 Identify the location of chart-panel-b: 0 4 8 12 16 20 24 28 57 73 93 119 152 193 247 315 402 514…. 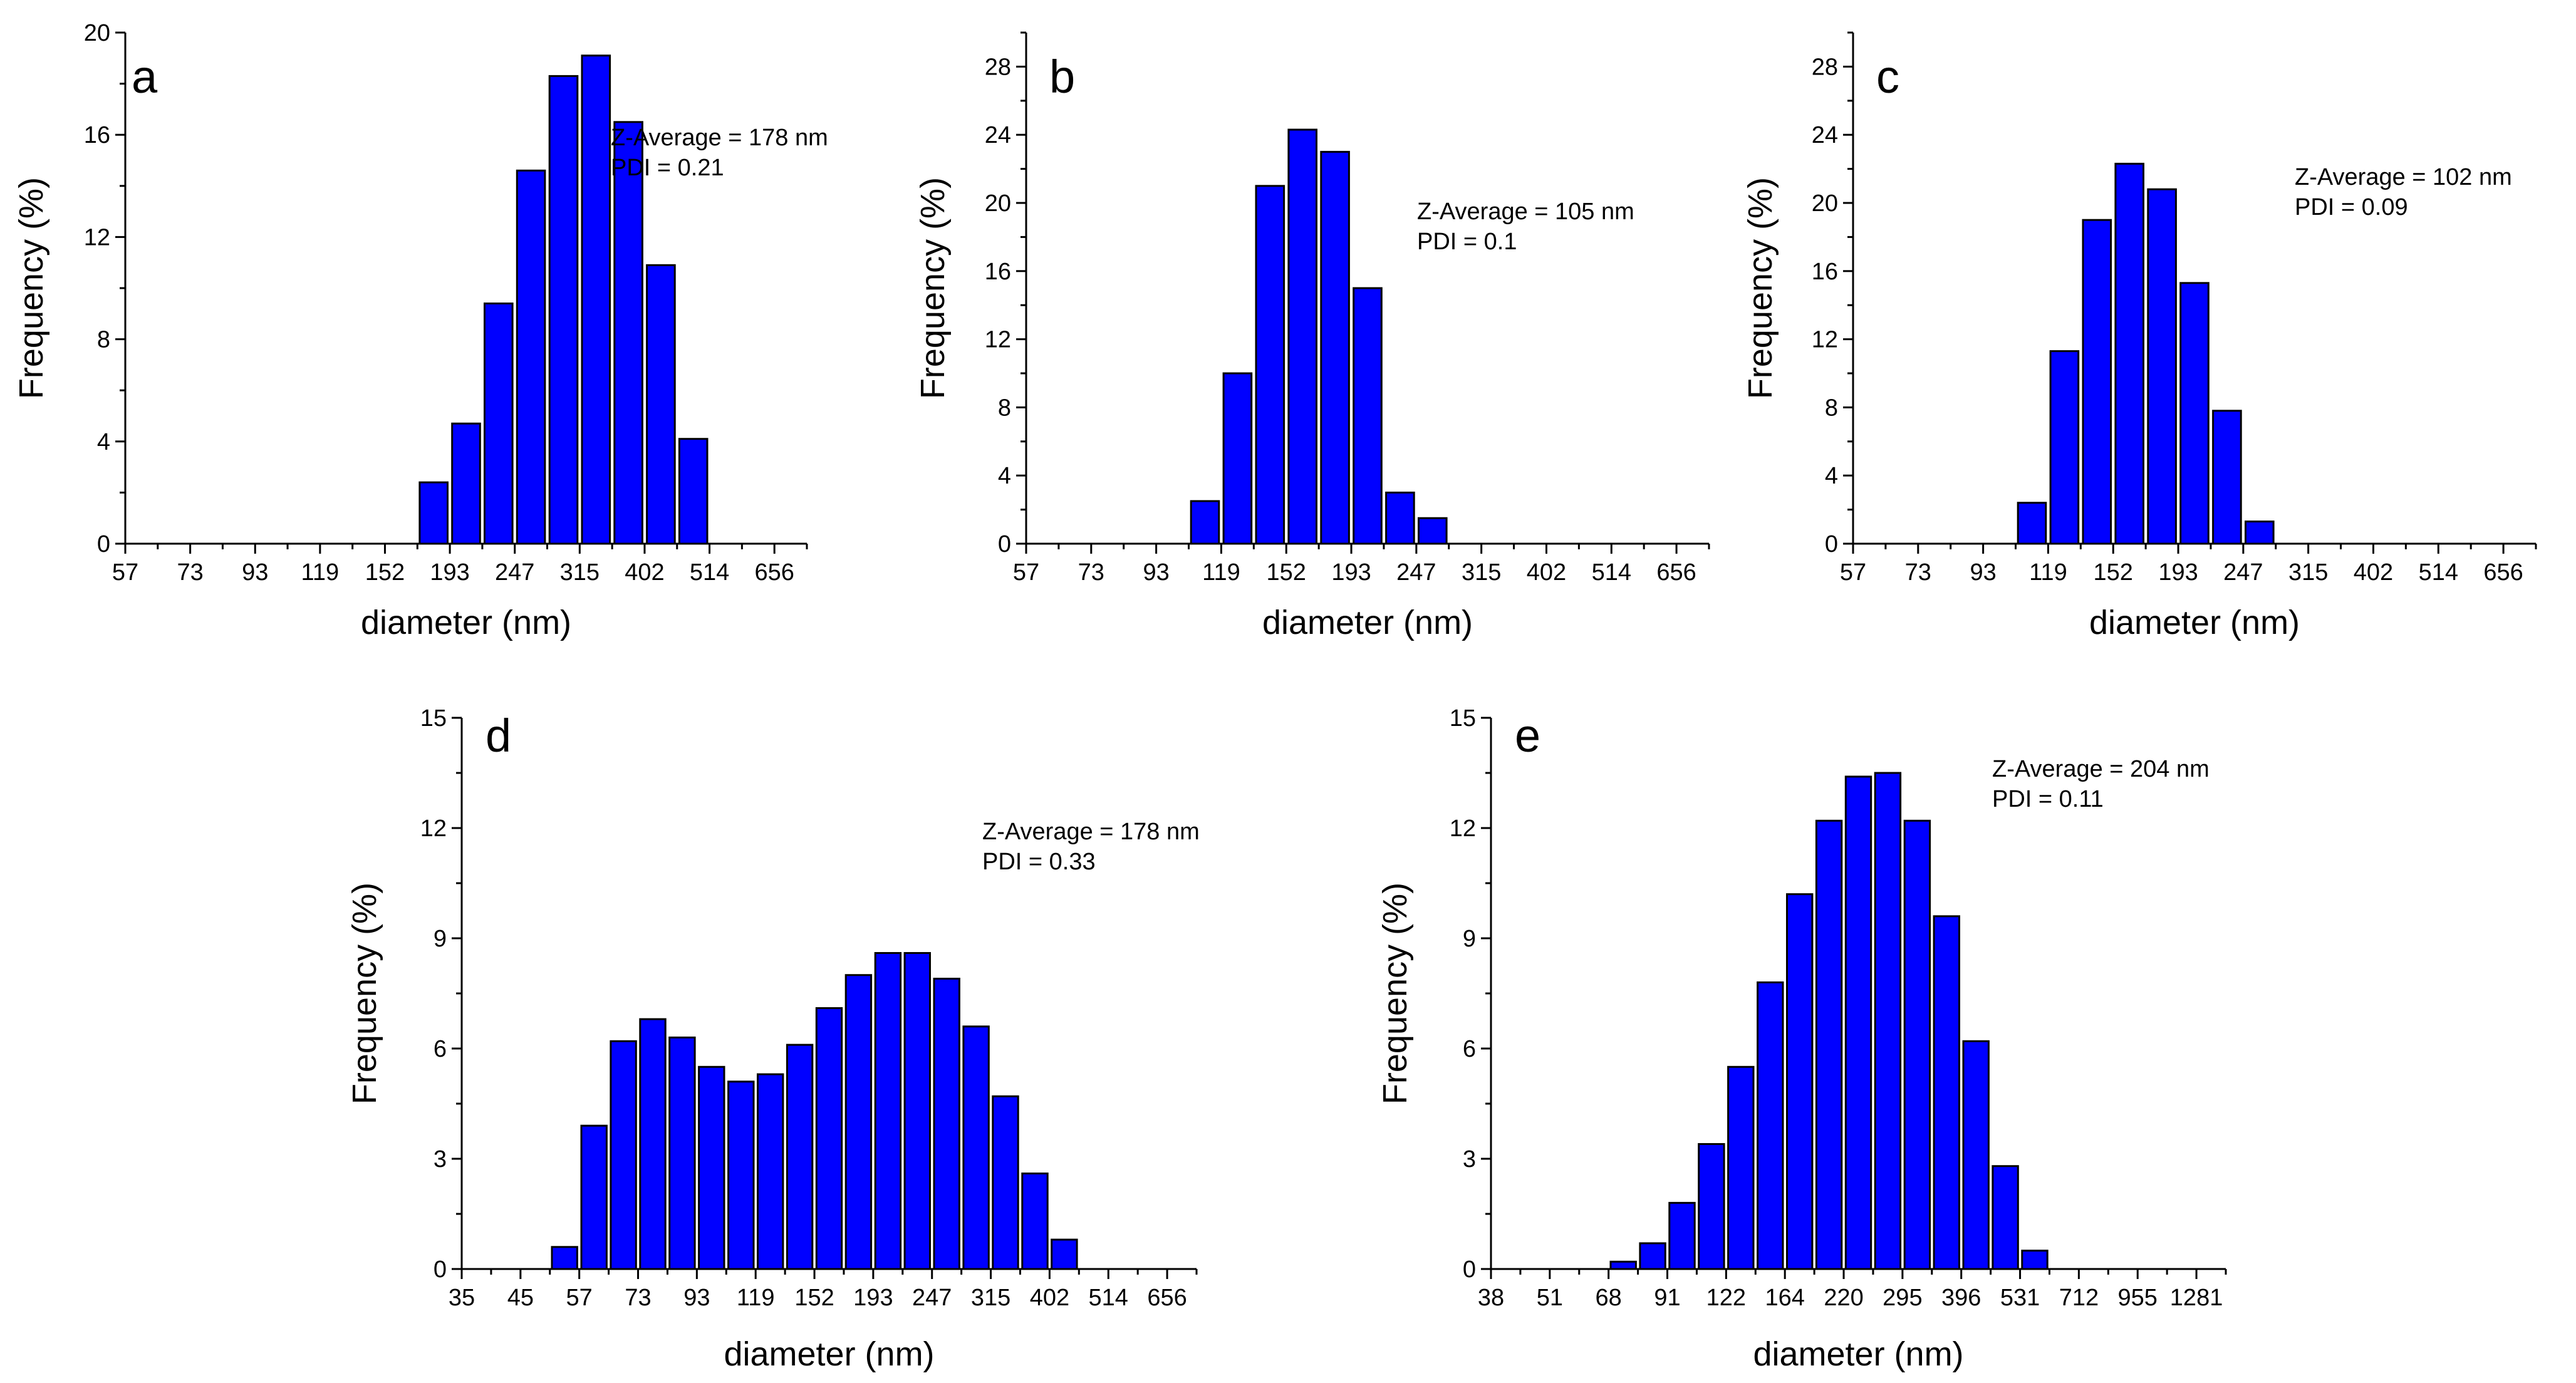
(1312, 336).